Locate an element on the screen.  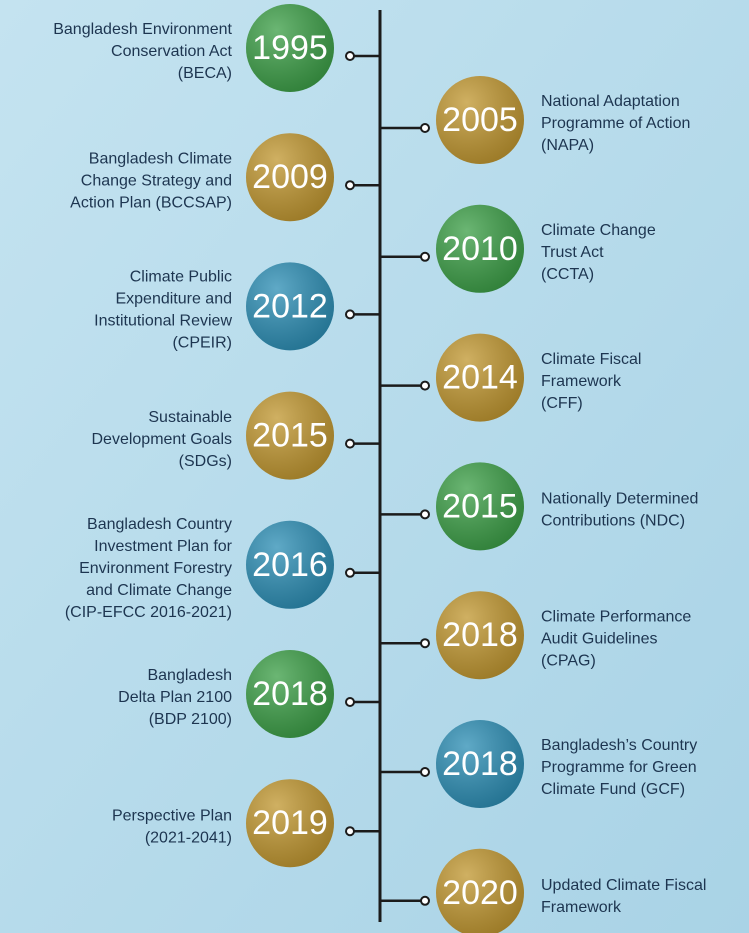
label: (CPAG) is located at coordinates (568, 660).